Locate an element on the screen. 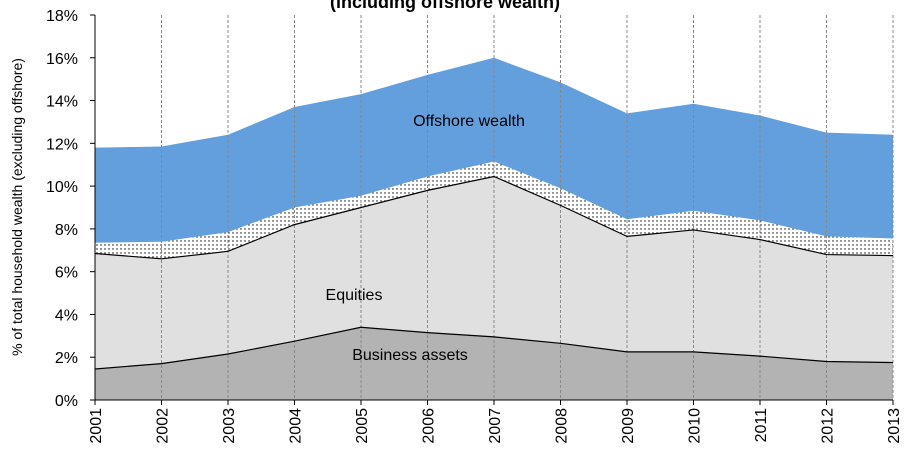 The width and height of the screenshot is (907, 454). y-tick-label: 12% is located at coordinates (62, 144).